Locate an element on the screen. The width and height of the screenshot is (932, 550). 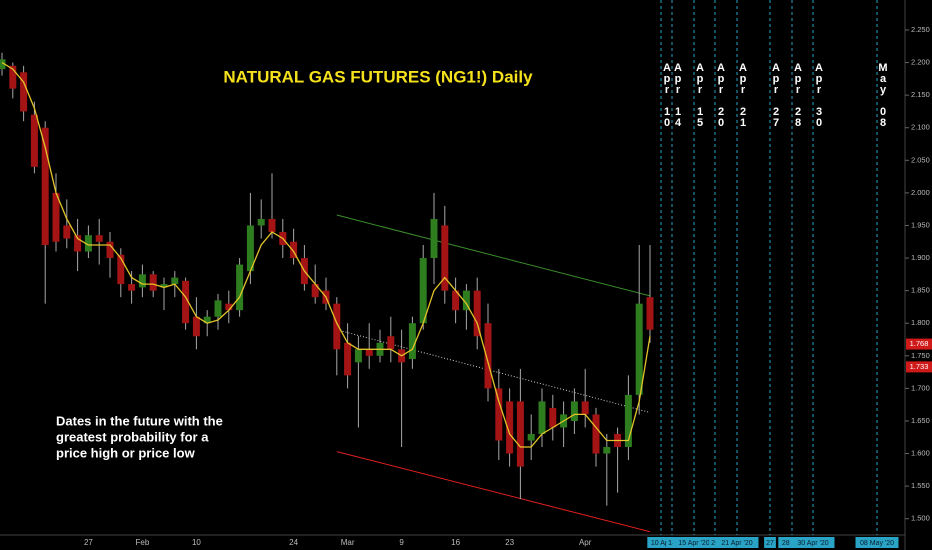
future-date-top-label: Apr 30 is located at coordinates (819, 95).